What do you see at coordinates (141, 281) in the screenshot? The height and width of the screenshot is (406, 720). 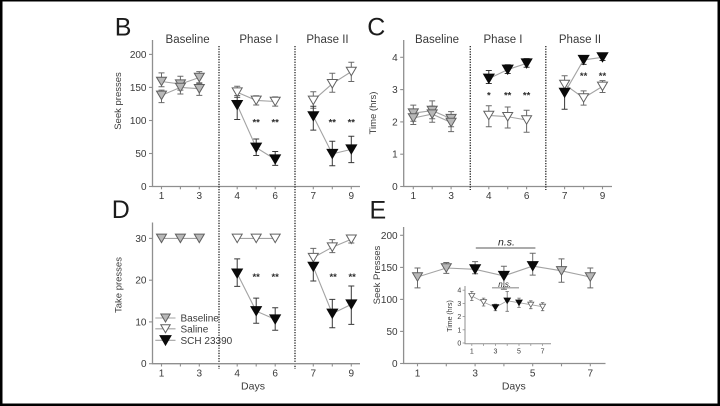 I see `svg-text: 20` at bounding box center [141, 281].